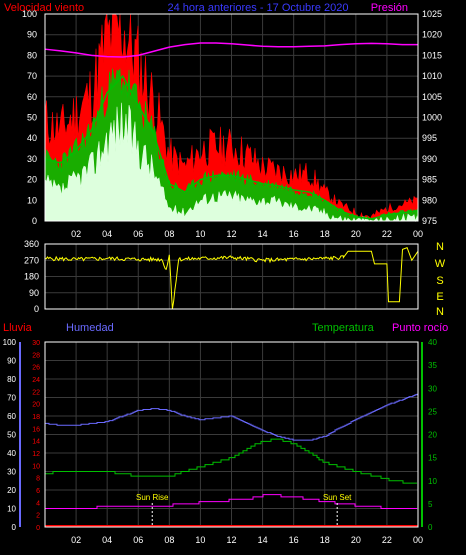 The image size is (466, 555). What do you see at coordinates (337, 497) in the screenshot?
I see `sun-annotation-1: Sun Set` at bounding box center [337, 497].